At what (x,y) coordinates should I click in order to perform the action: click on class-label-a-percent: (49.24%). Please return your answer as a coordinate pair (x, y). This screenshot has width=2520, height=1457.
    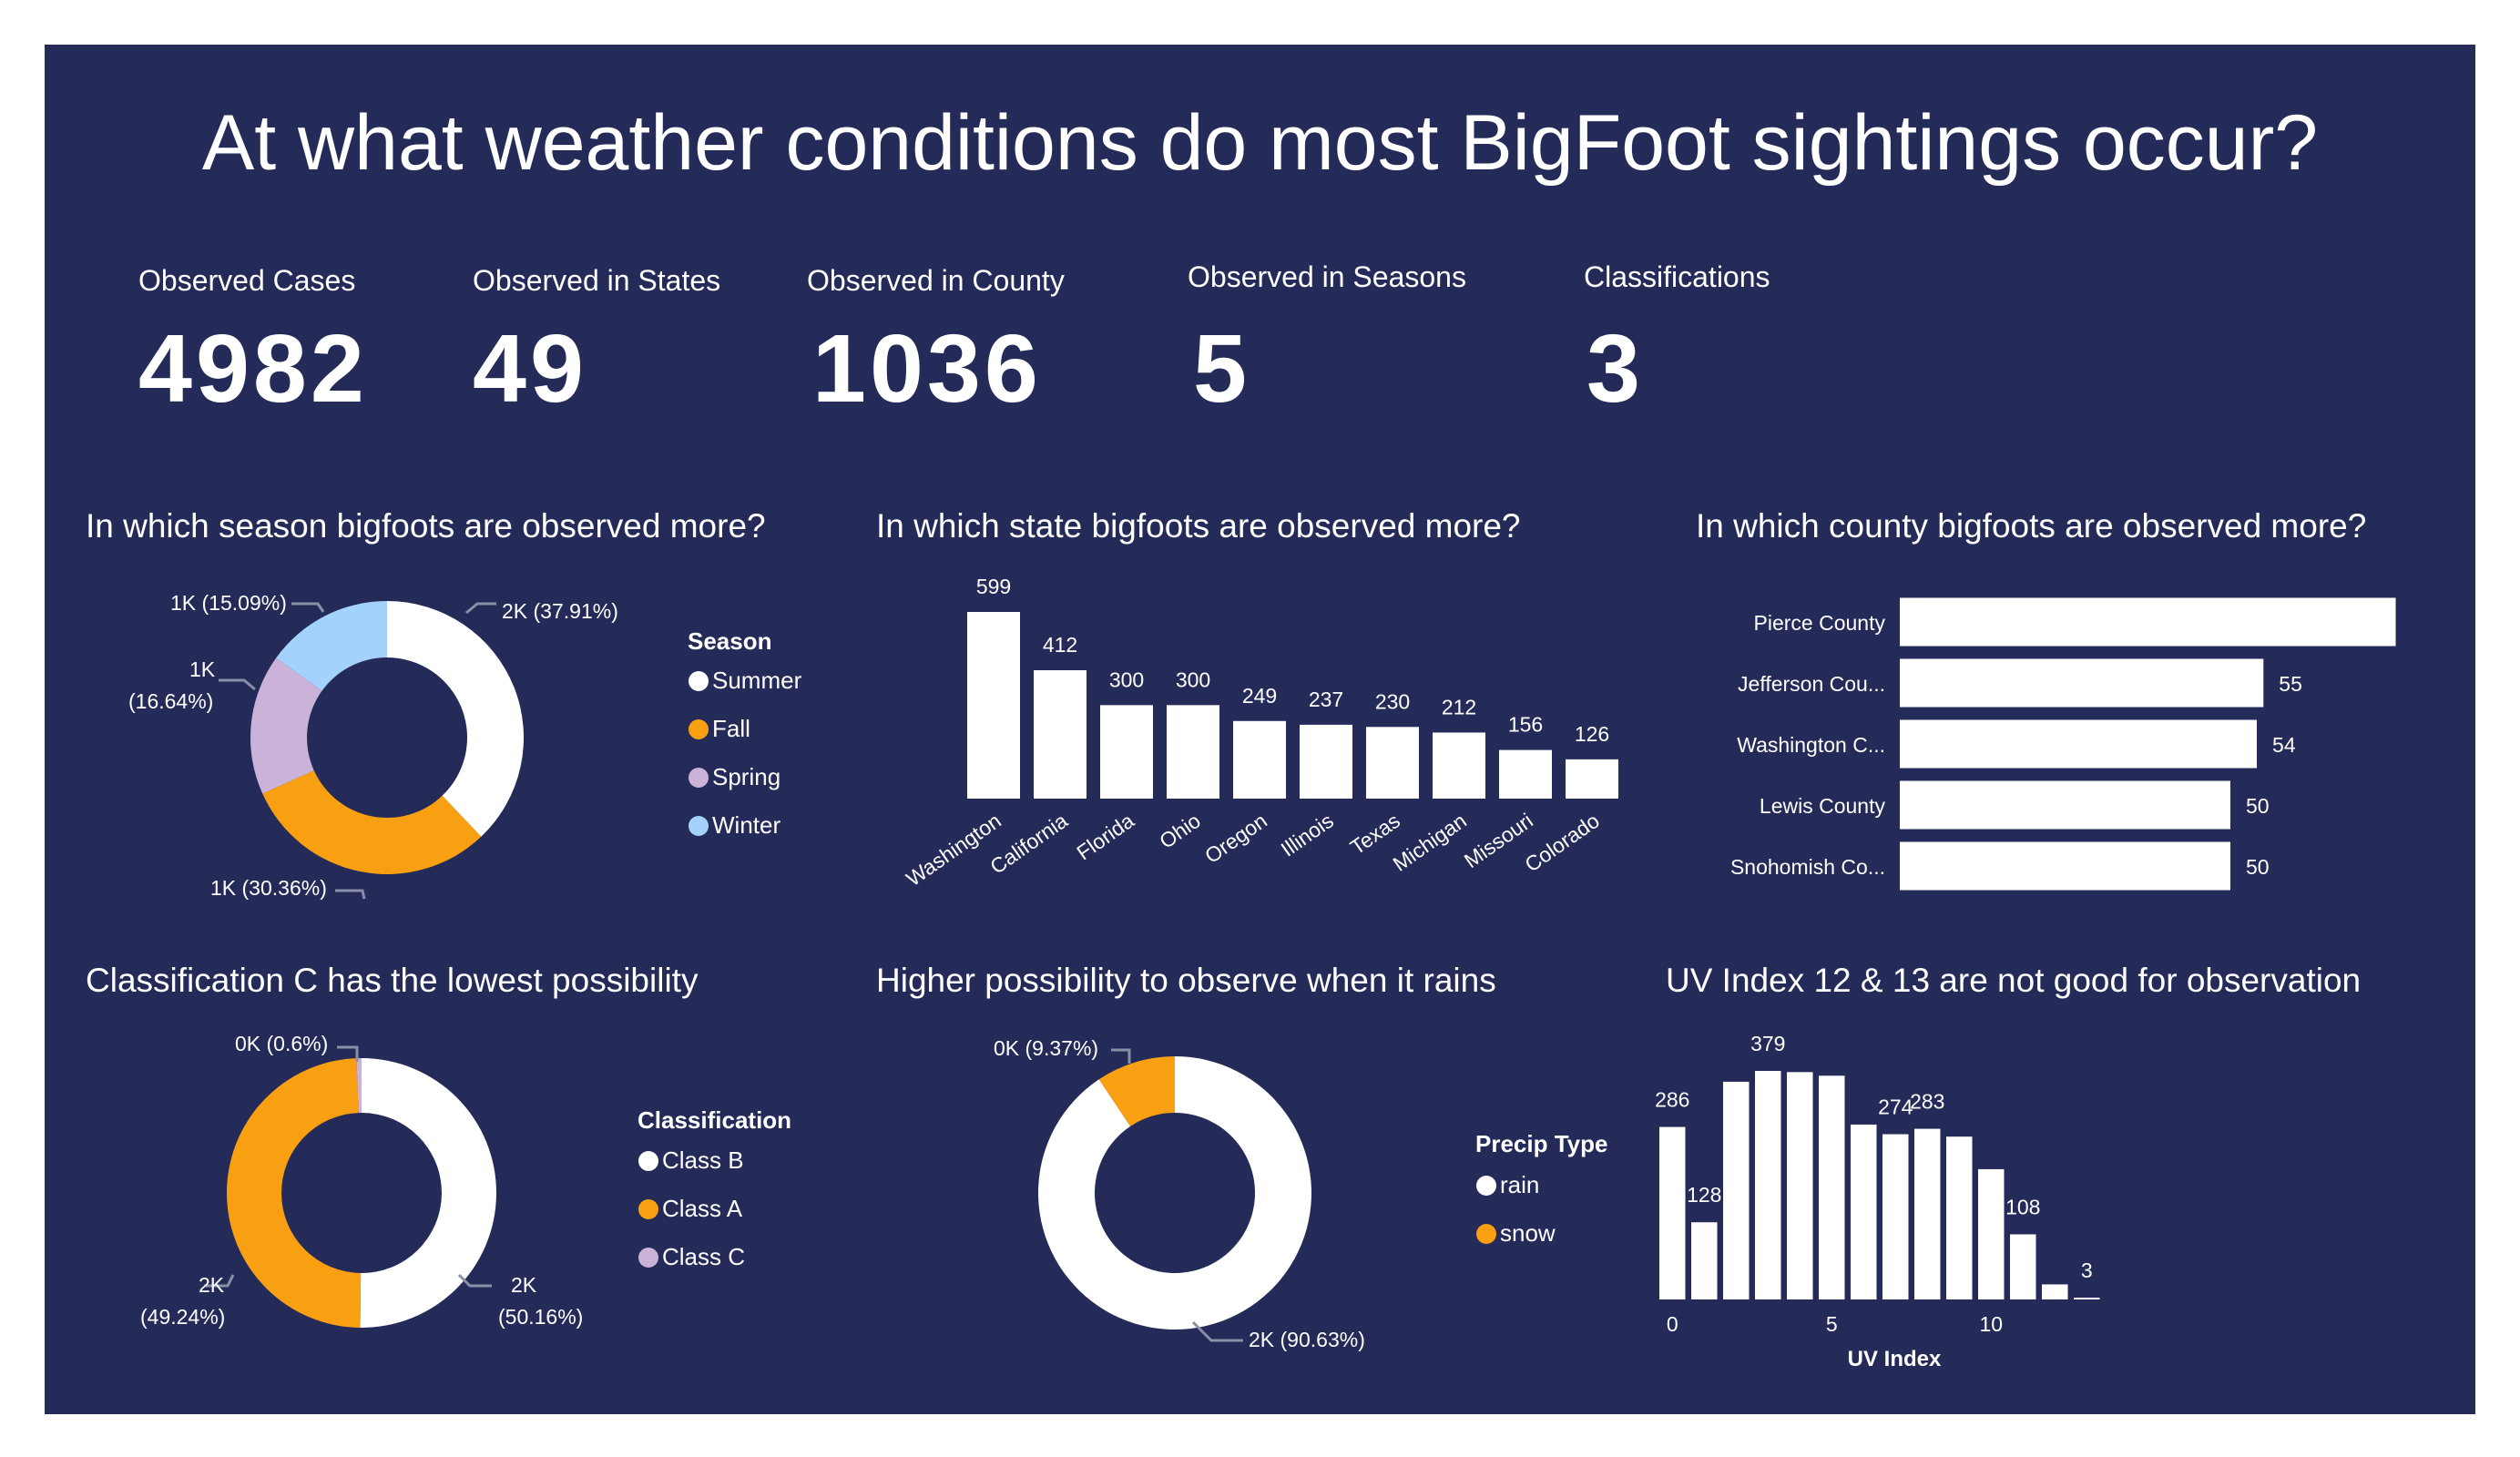
    Looking at the image, I should click on (183, 1317).